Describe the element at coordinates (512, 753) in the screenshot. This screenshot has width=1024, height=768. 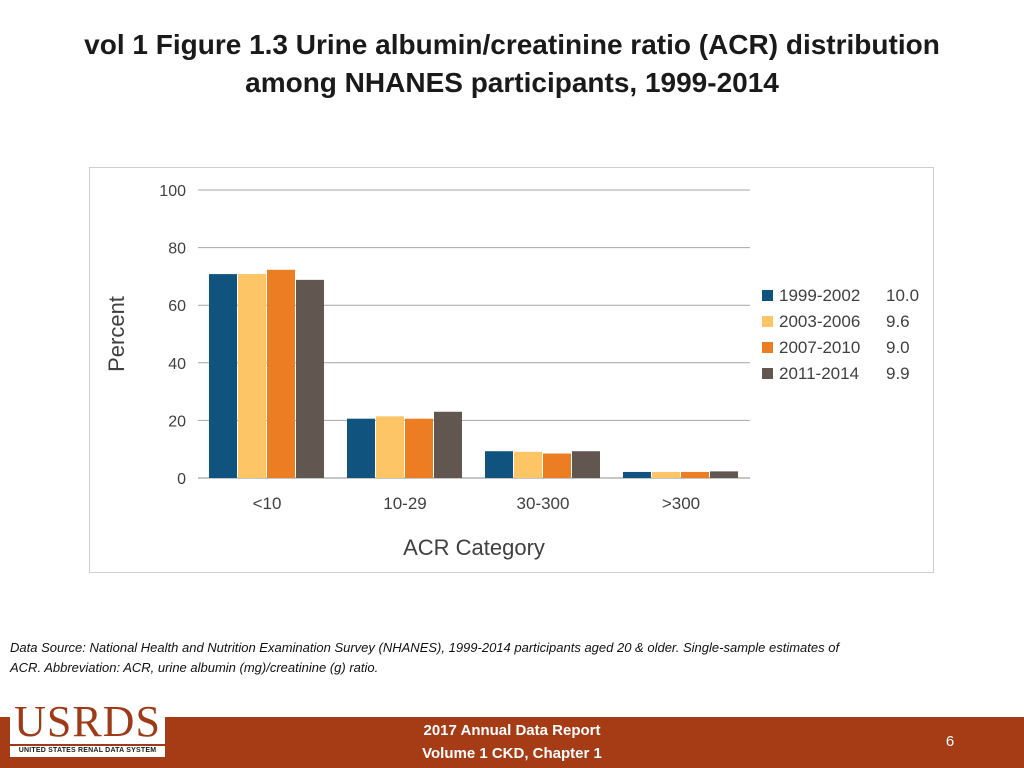
I see `footer-report-line2: Volume 1 CKD, Chapter 1` at that location.